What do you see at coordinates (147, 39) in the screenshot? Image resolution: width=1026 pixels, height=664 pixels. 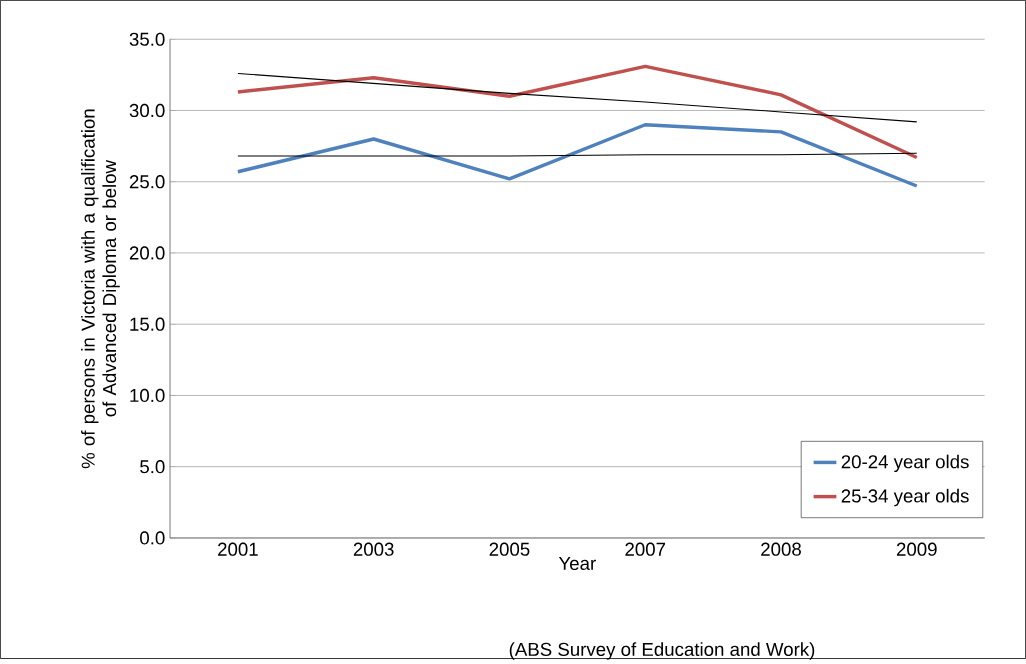 I see `y-tick-label: 35.0` at bounding box center [147, 39].